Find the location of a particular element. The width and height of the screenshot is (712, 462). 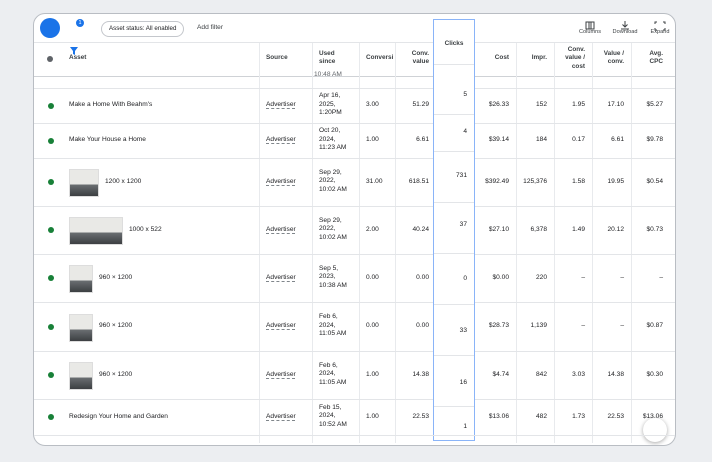

clicks-column-highlight: Clicks 5 4 731 37 0 33 16 1 is located at coordinates (454, 230).